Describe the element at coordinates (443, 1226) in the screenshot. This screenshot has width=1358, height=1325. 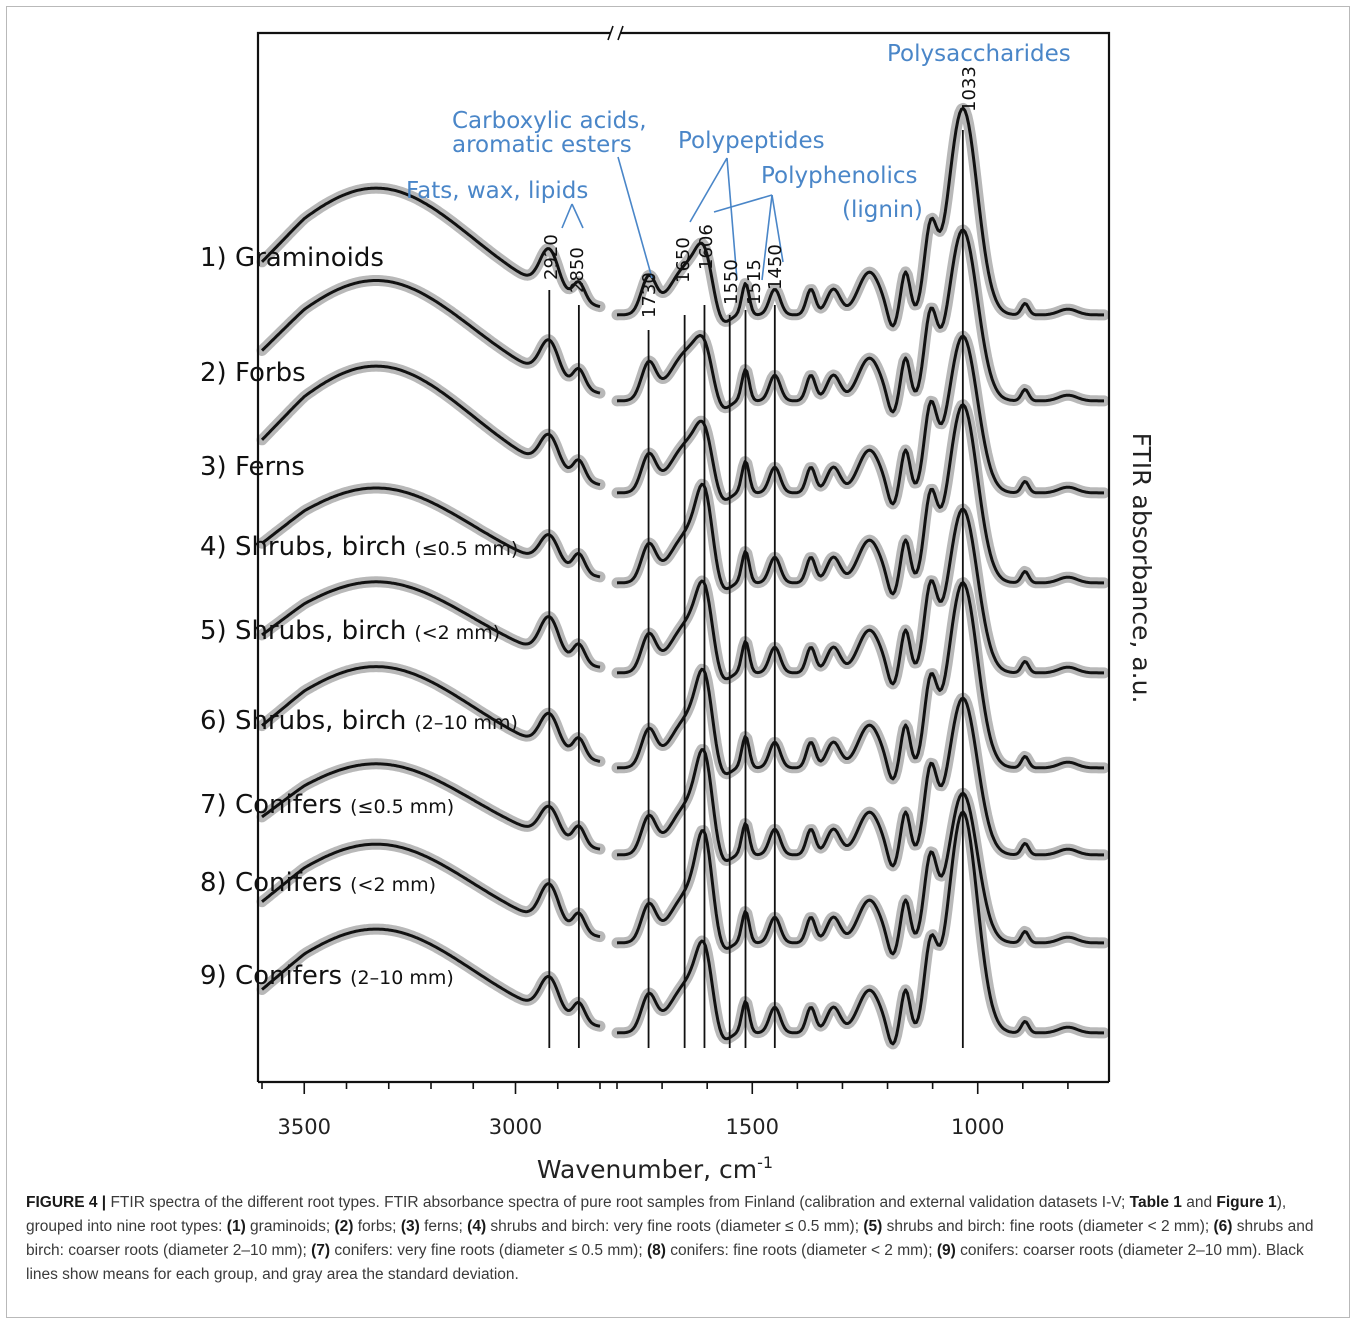
I see `caption-text: ferns;` at that location.